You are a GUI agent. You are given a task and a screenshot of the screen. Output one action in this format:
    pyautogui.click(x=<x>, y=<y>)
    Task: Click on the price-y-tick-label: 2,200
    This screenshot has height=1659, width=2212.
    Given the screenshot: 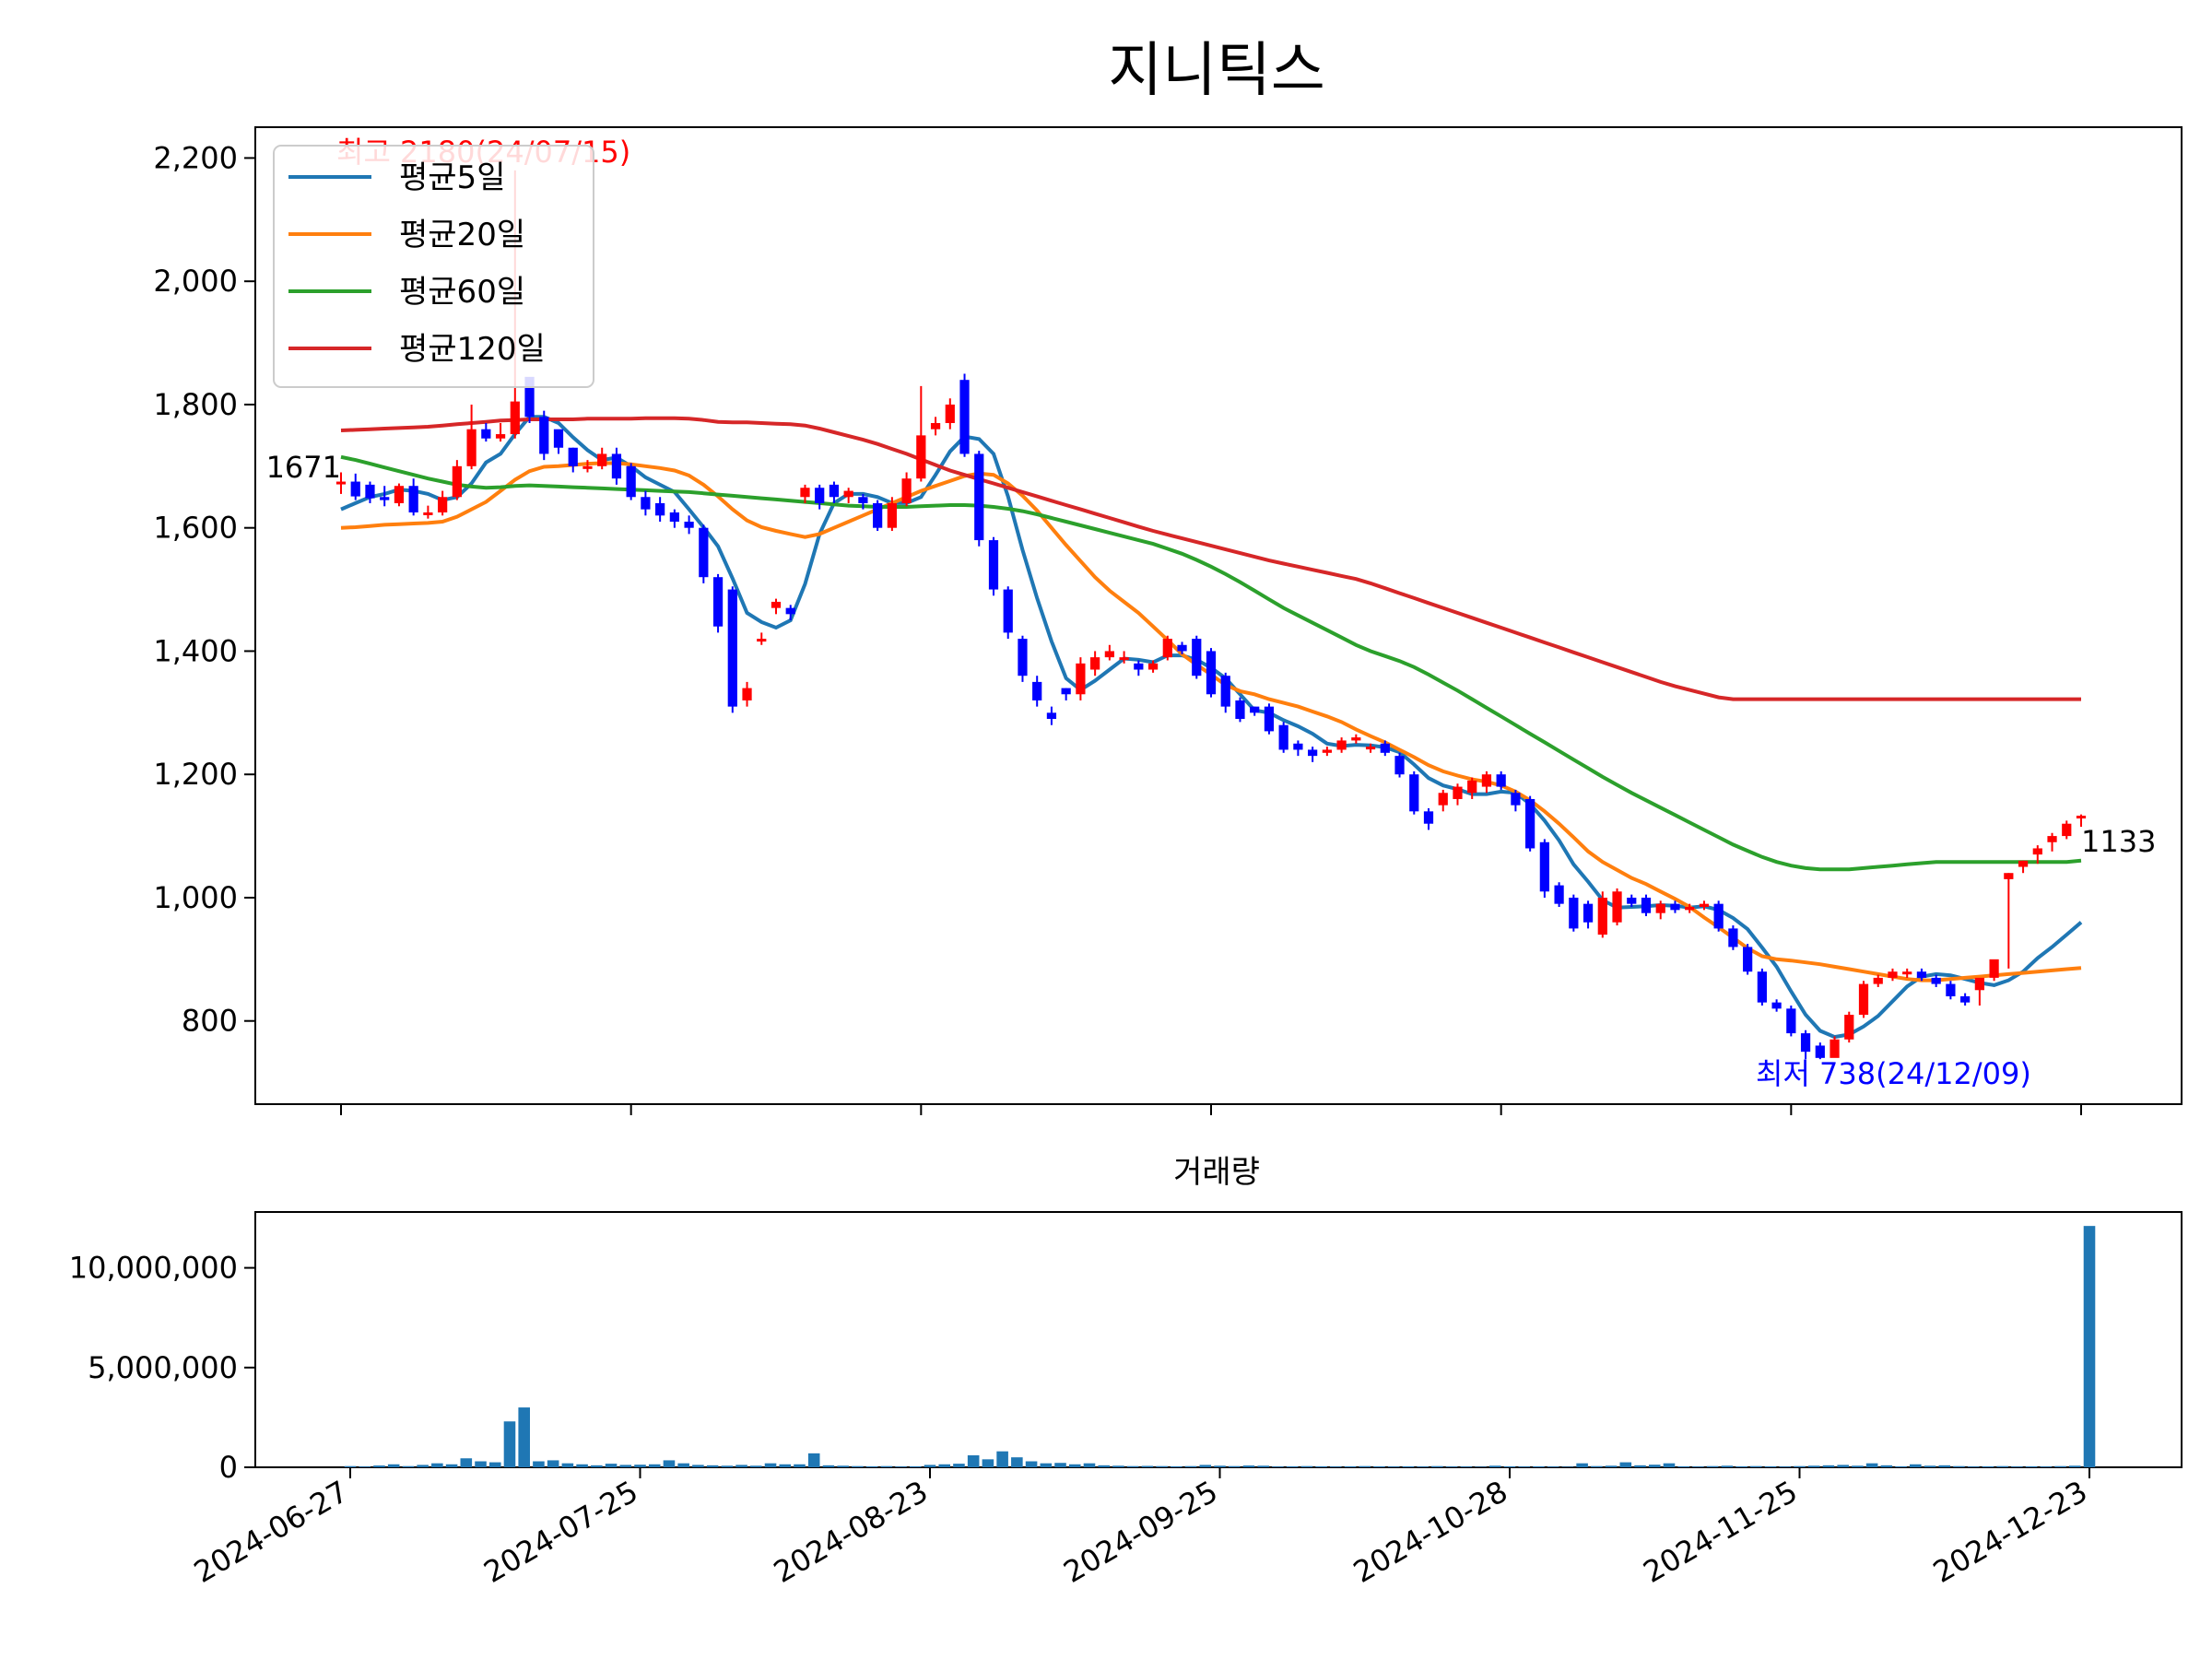 What is the action you would take?
    pyautogui.click(x=195, y=157)
    